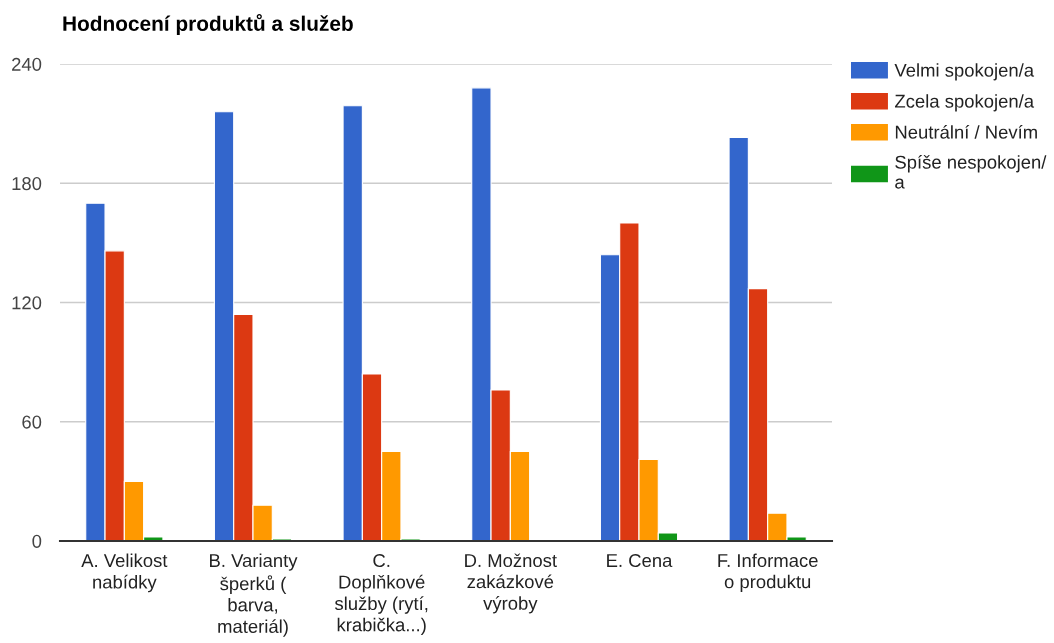 This screenshot has height=643, width=1054. What do you see at coordinates (965, 103) in the screenshot?
I see `legend-label: Zcela spokojen/a` at bounding box center [965, 103].